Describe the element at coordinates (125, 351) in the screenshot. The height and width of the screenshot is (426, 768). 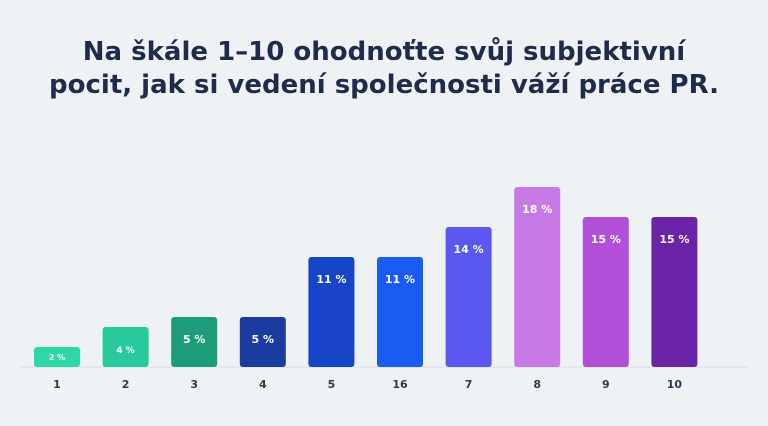
I see `bar-value-label-2: 4 %` at that location.